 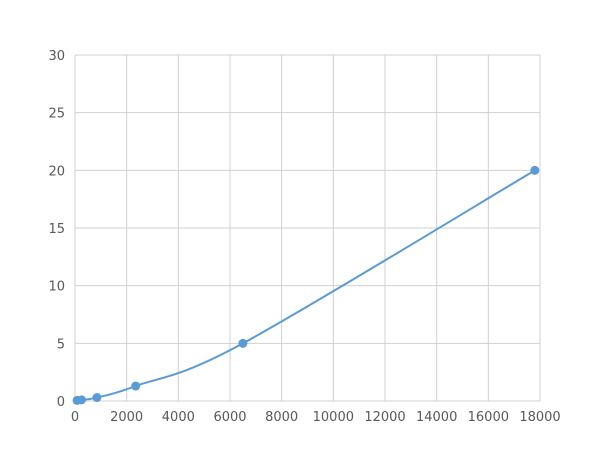 I want to click on y-axis-ticks: 0 5 10 15 20 25 30, so click(x=56, y=229).